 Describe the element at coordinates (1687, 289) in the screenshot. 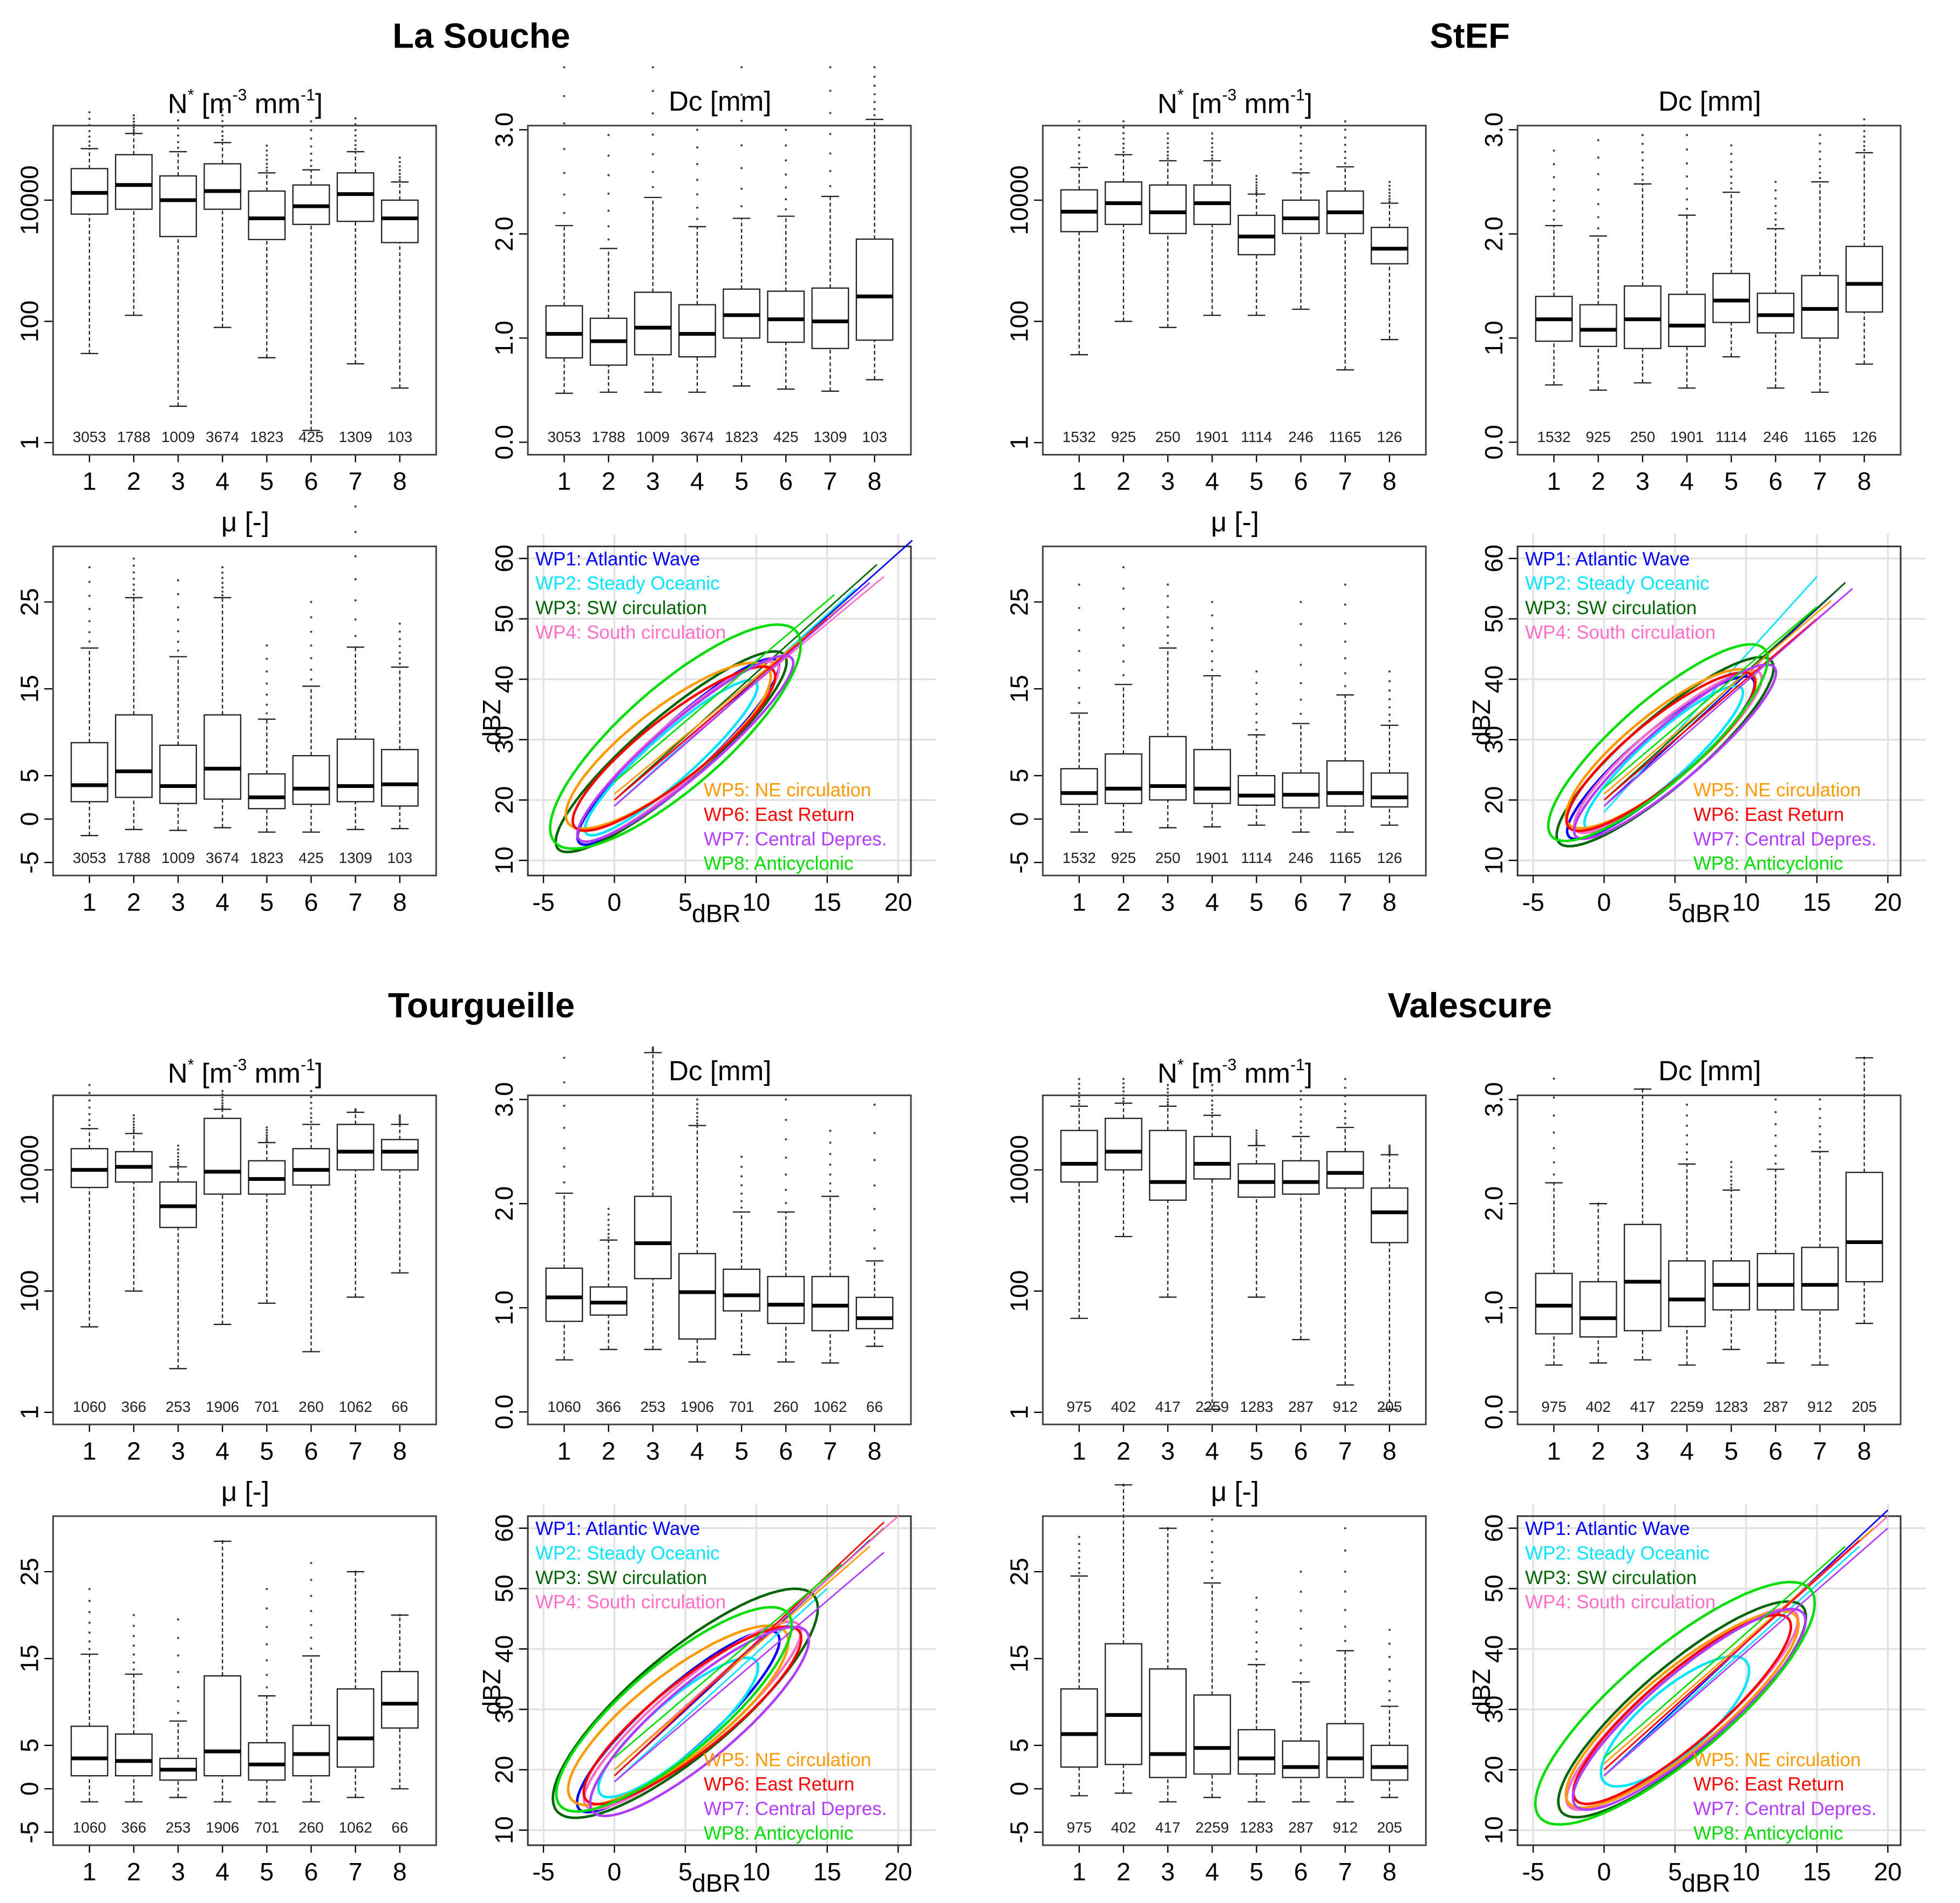

I see `box-wp4: 1901` at that location.